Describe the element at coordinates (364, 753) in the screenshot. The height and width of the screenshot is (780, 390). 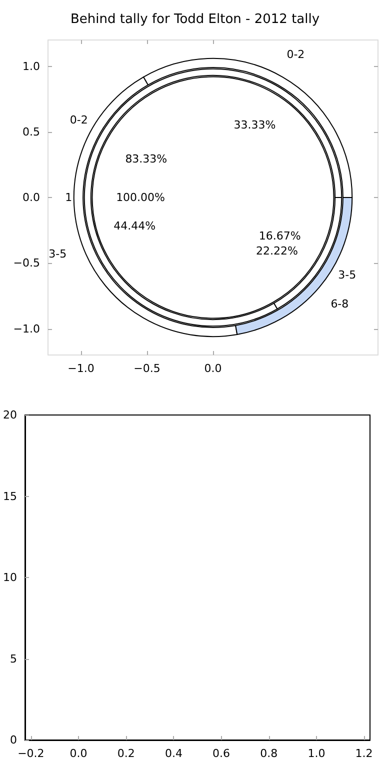
I see `x-tick-label: 1.2` at that location.